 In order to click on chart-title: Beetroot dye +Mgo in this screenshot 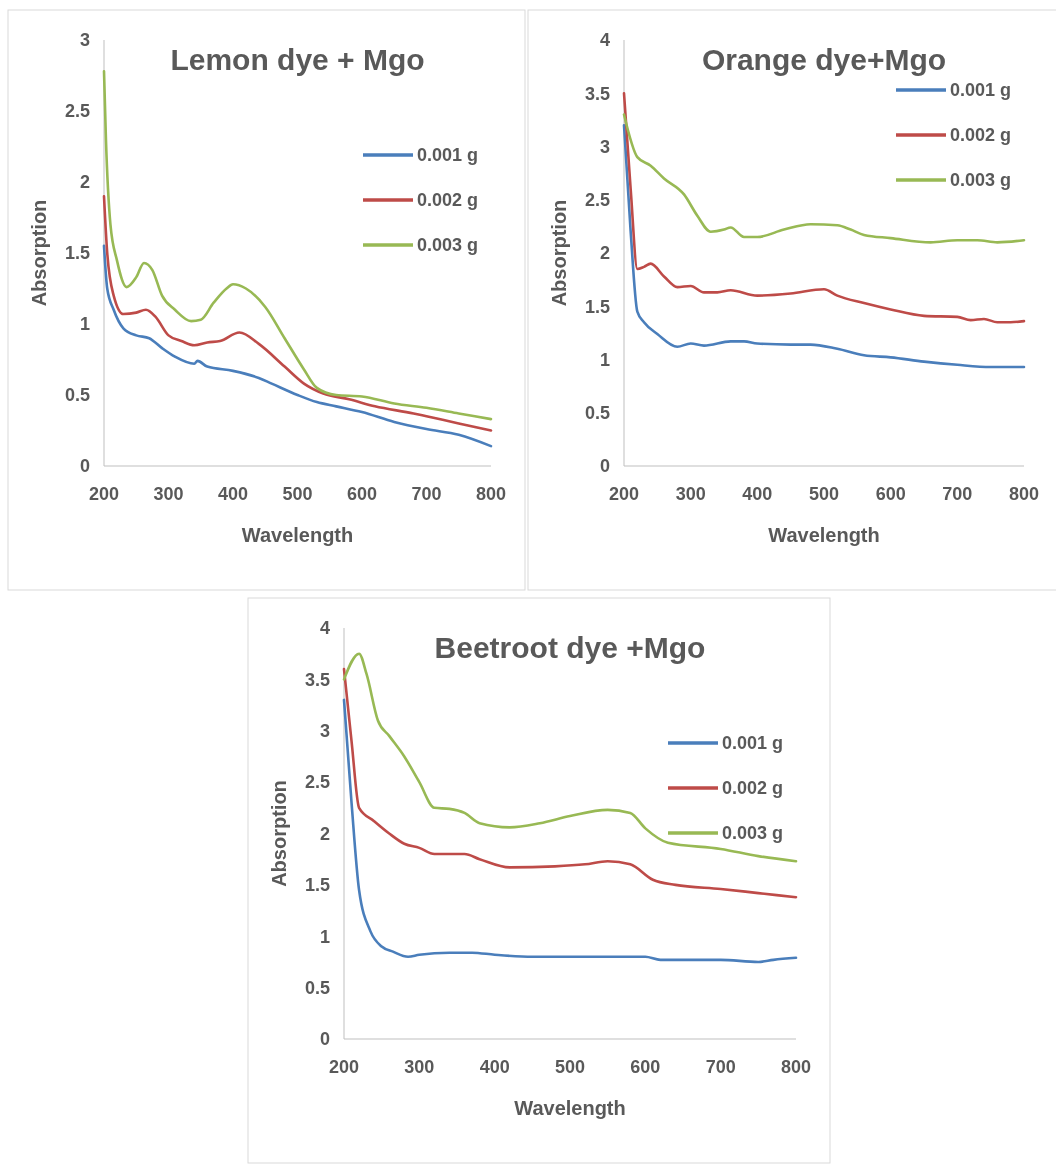, I will do `click(570, 647)`.